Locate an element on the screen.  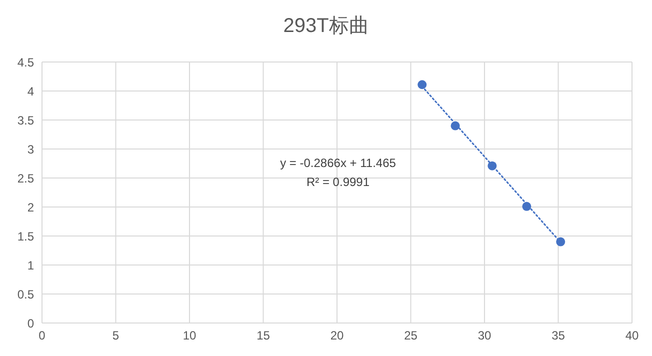
x-tick-label: 20 is located at coordinates (337, 335).